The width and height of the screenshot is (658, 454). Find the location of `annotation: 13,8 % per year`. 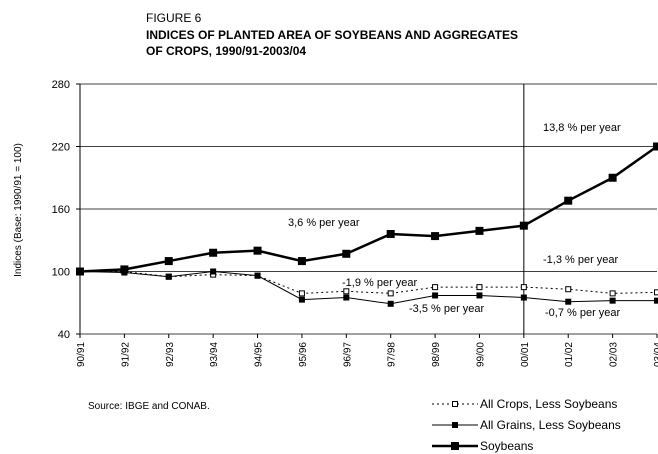

annotation: 13,8 % per year is located at coordinates (582, 128).